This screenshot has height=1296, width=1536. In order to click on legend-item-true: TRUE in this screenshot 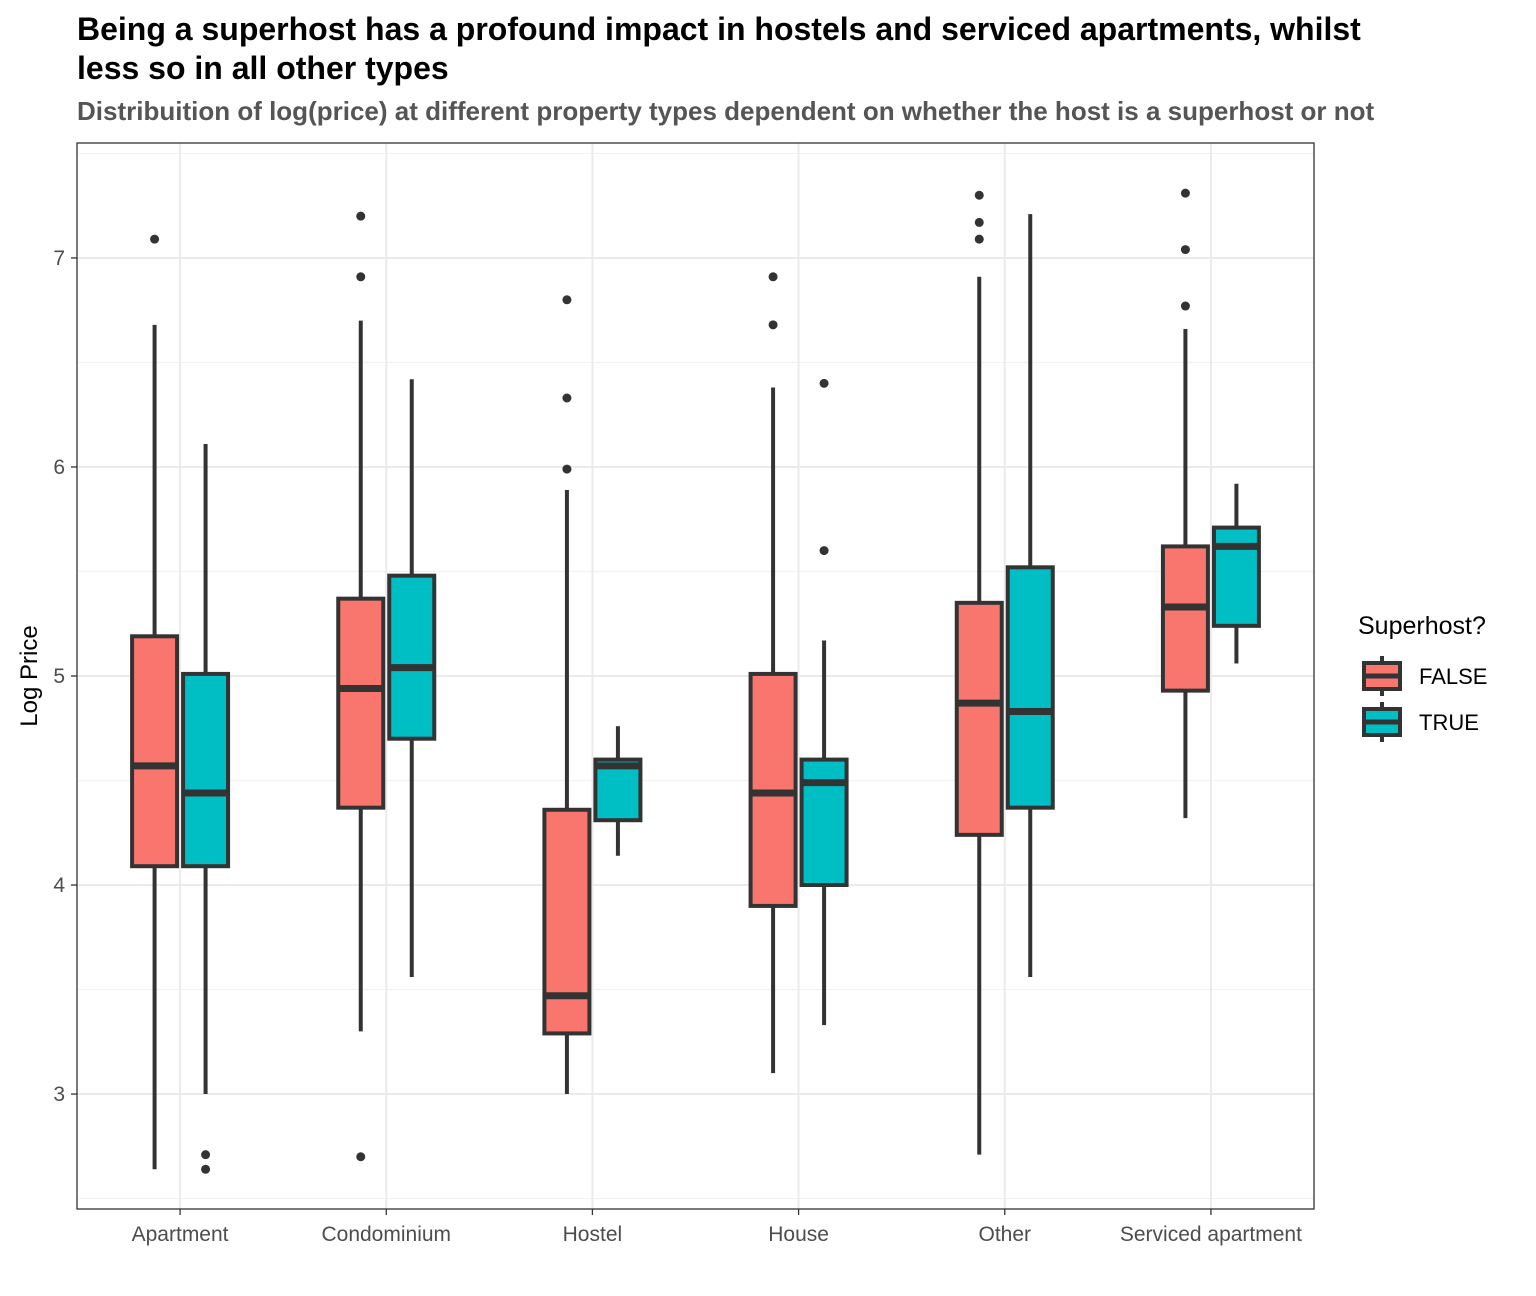, I will do `click(1420, 722)`.